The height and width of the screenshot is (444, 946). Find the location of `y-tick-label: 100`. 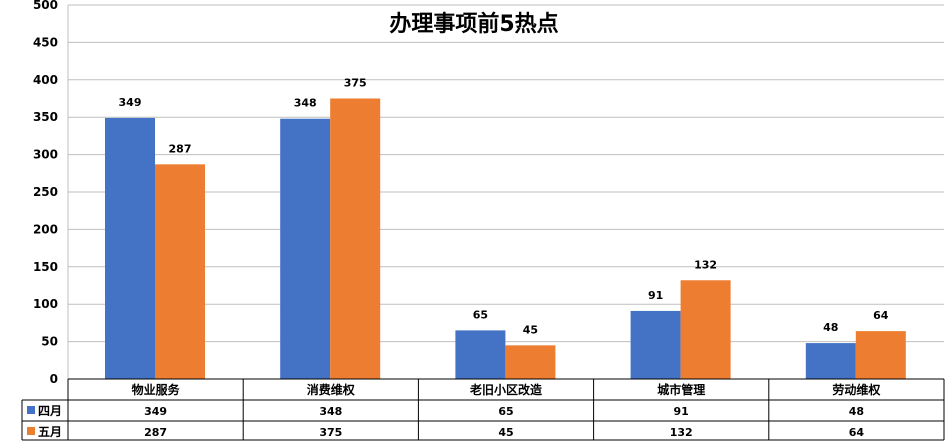

y-tick-label: 100 is located at coordinates (45, 304).